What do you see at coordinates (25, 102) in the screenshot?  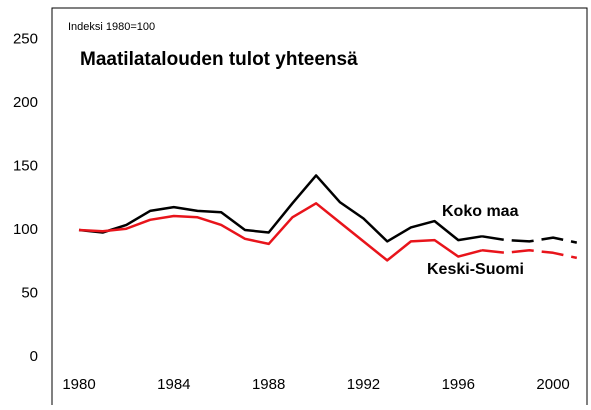 I see `y-tick-label: 200` at bounding box center [25, 102].